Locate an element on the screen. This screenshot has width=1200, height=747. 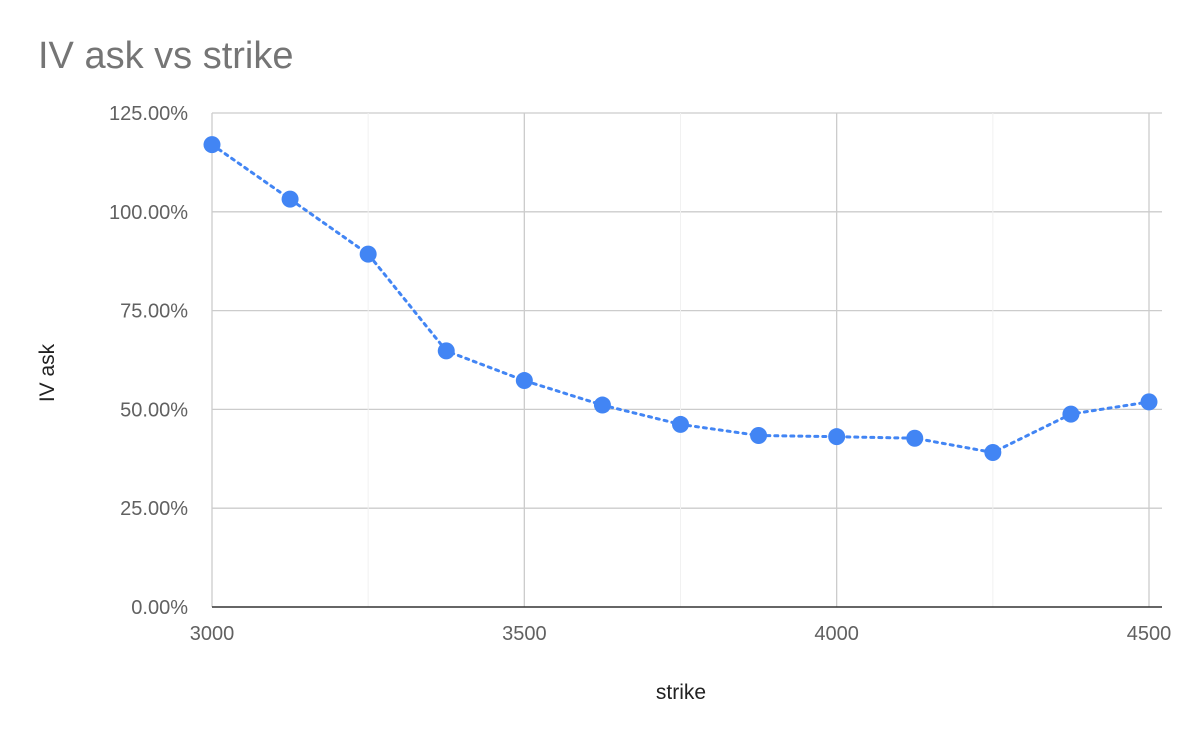
y-tick-label: 75.00% is located at coordinates (154, 312).